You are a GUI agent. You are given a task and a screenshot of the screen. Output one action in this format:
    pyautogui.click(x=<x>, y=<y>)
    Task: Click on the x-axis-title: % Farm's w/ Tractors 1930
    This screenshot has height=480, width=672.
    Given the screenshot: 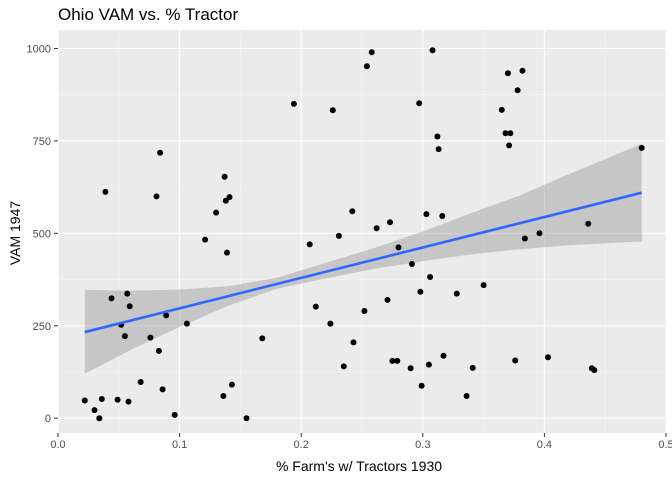 What is the action you would take?
    pyautogui.click(x=359, y=466)
    